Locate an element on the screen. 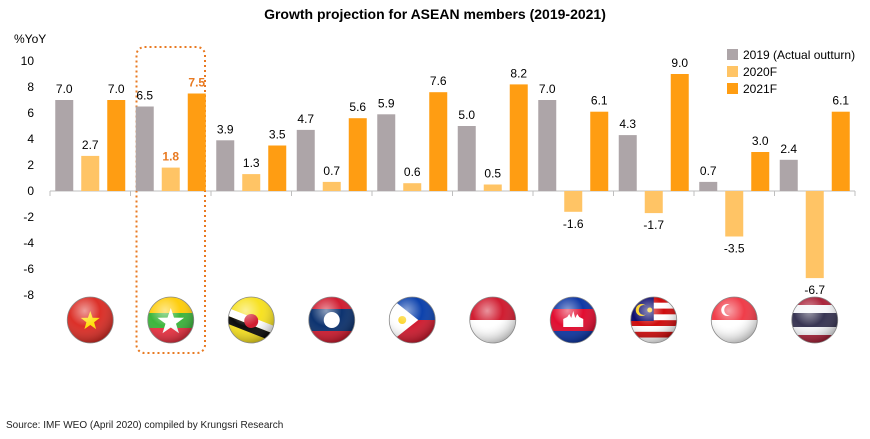  bar-2-brunei is located at coordinates (251, 182).